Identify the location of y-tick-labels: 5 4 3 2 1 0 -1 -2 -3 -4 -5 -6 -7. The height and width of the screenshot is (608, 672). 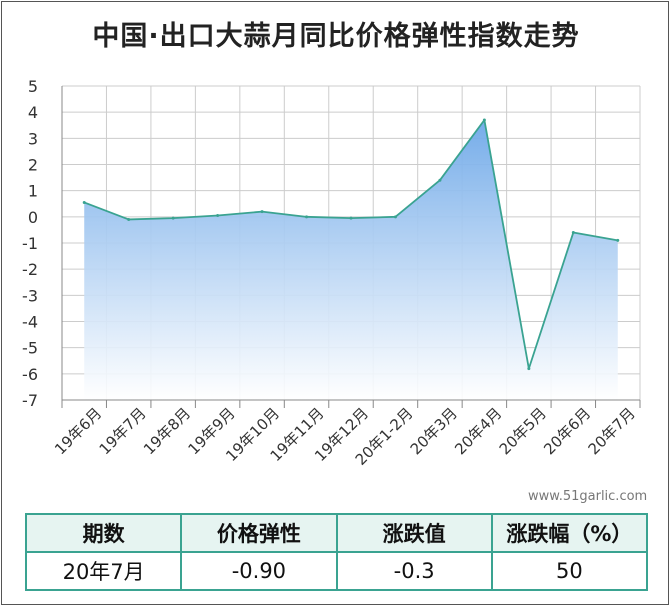
(30, 243).